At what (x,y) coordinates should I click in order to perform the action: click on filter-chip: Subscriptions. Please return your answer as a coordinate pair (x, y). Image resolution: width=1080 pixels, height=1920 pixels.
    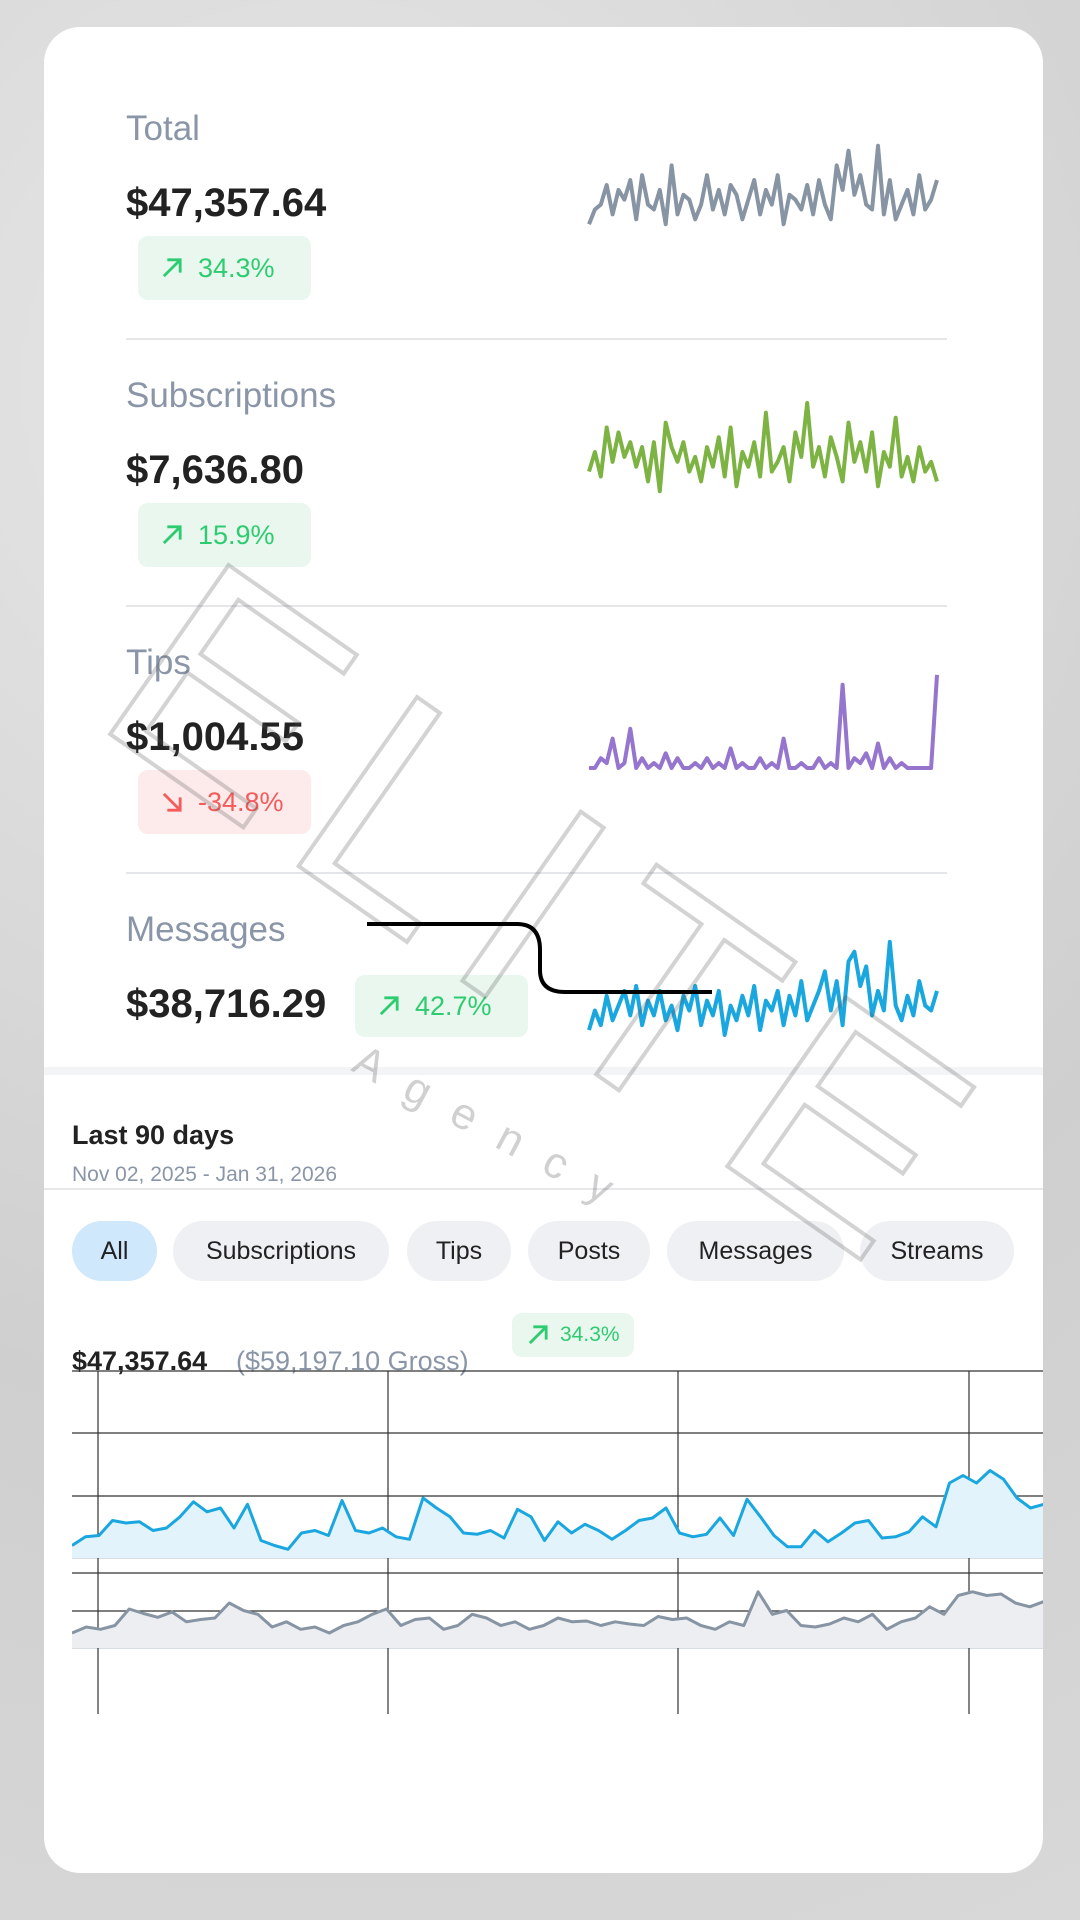
    Looking at the image, I should click on (281, 1251).